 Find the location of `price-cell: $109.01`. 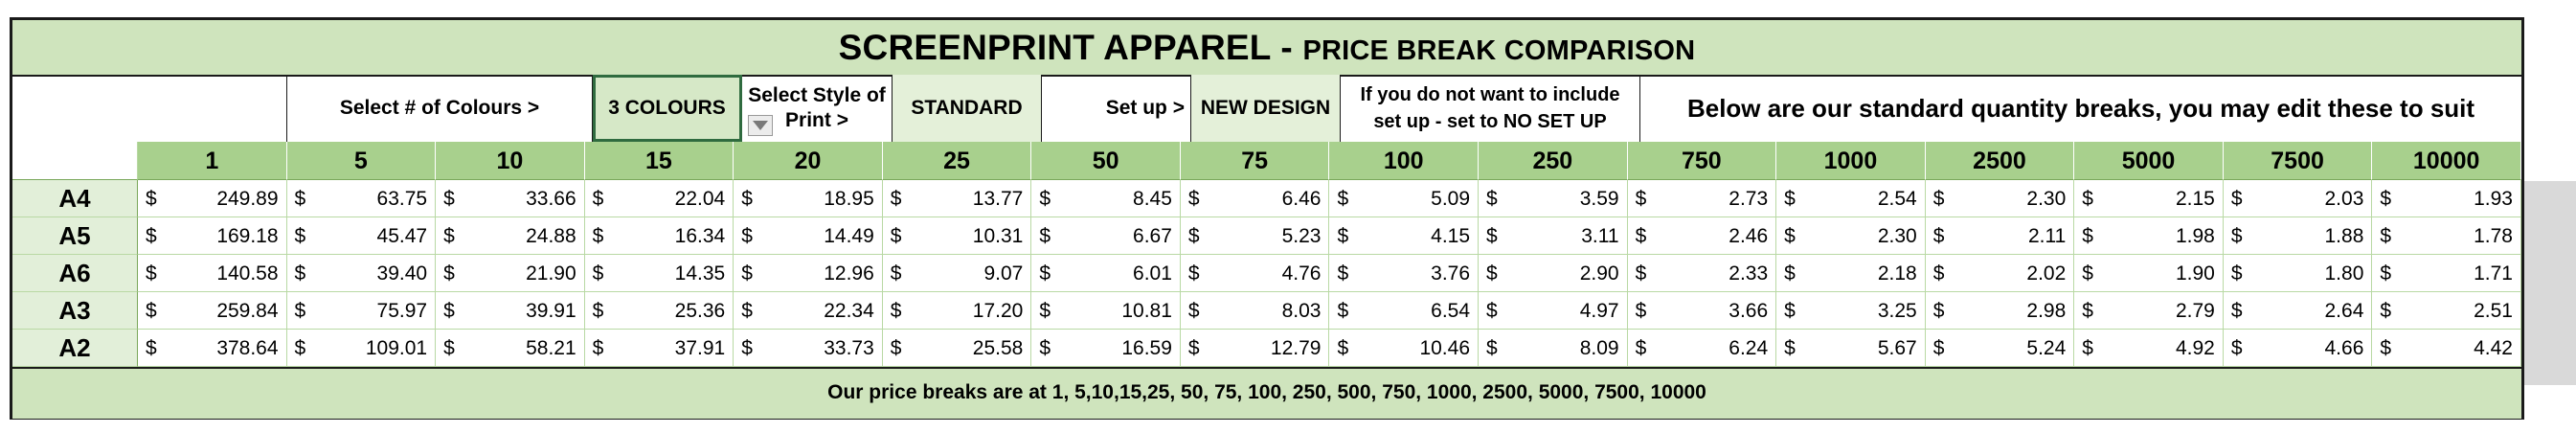

price-cell: $109.01 is located at coordinates (361, 348).